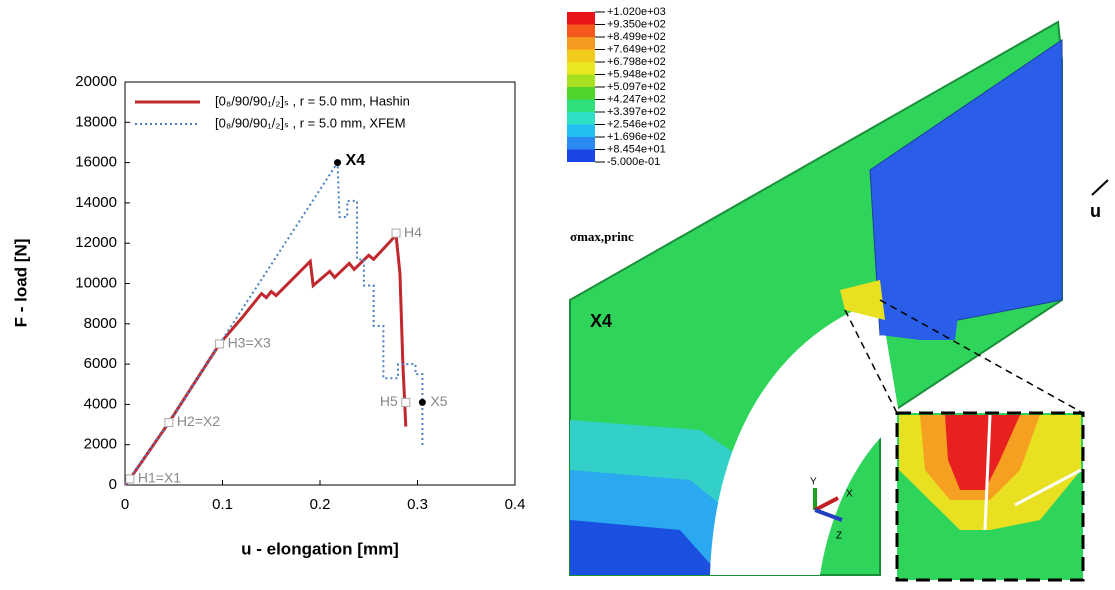  I want to click on axis-label: Z, so click(839, 536).